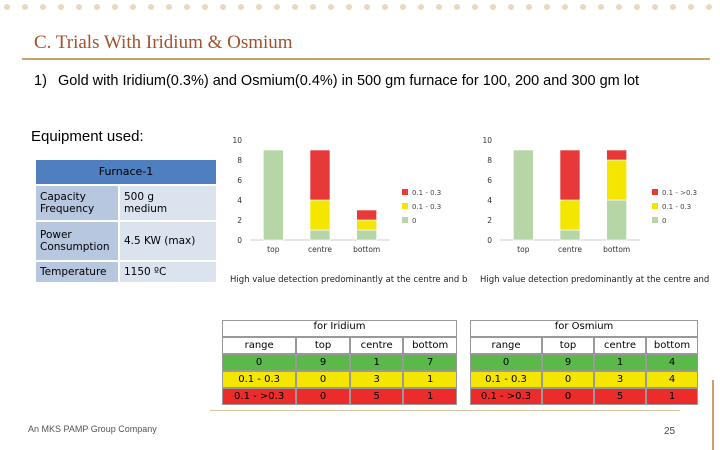 This screenshot has height=450, width=720. What do you see at coordinates (664, 221) in the screenshot?
I see `legend-label: 0` at bounding box center [664, 221].